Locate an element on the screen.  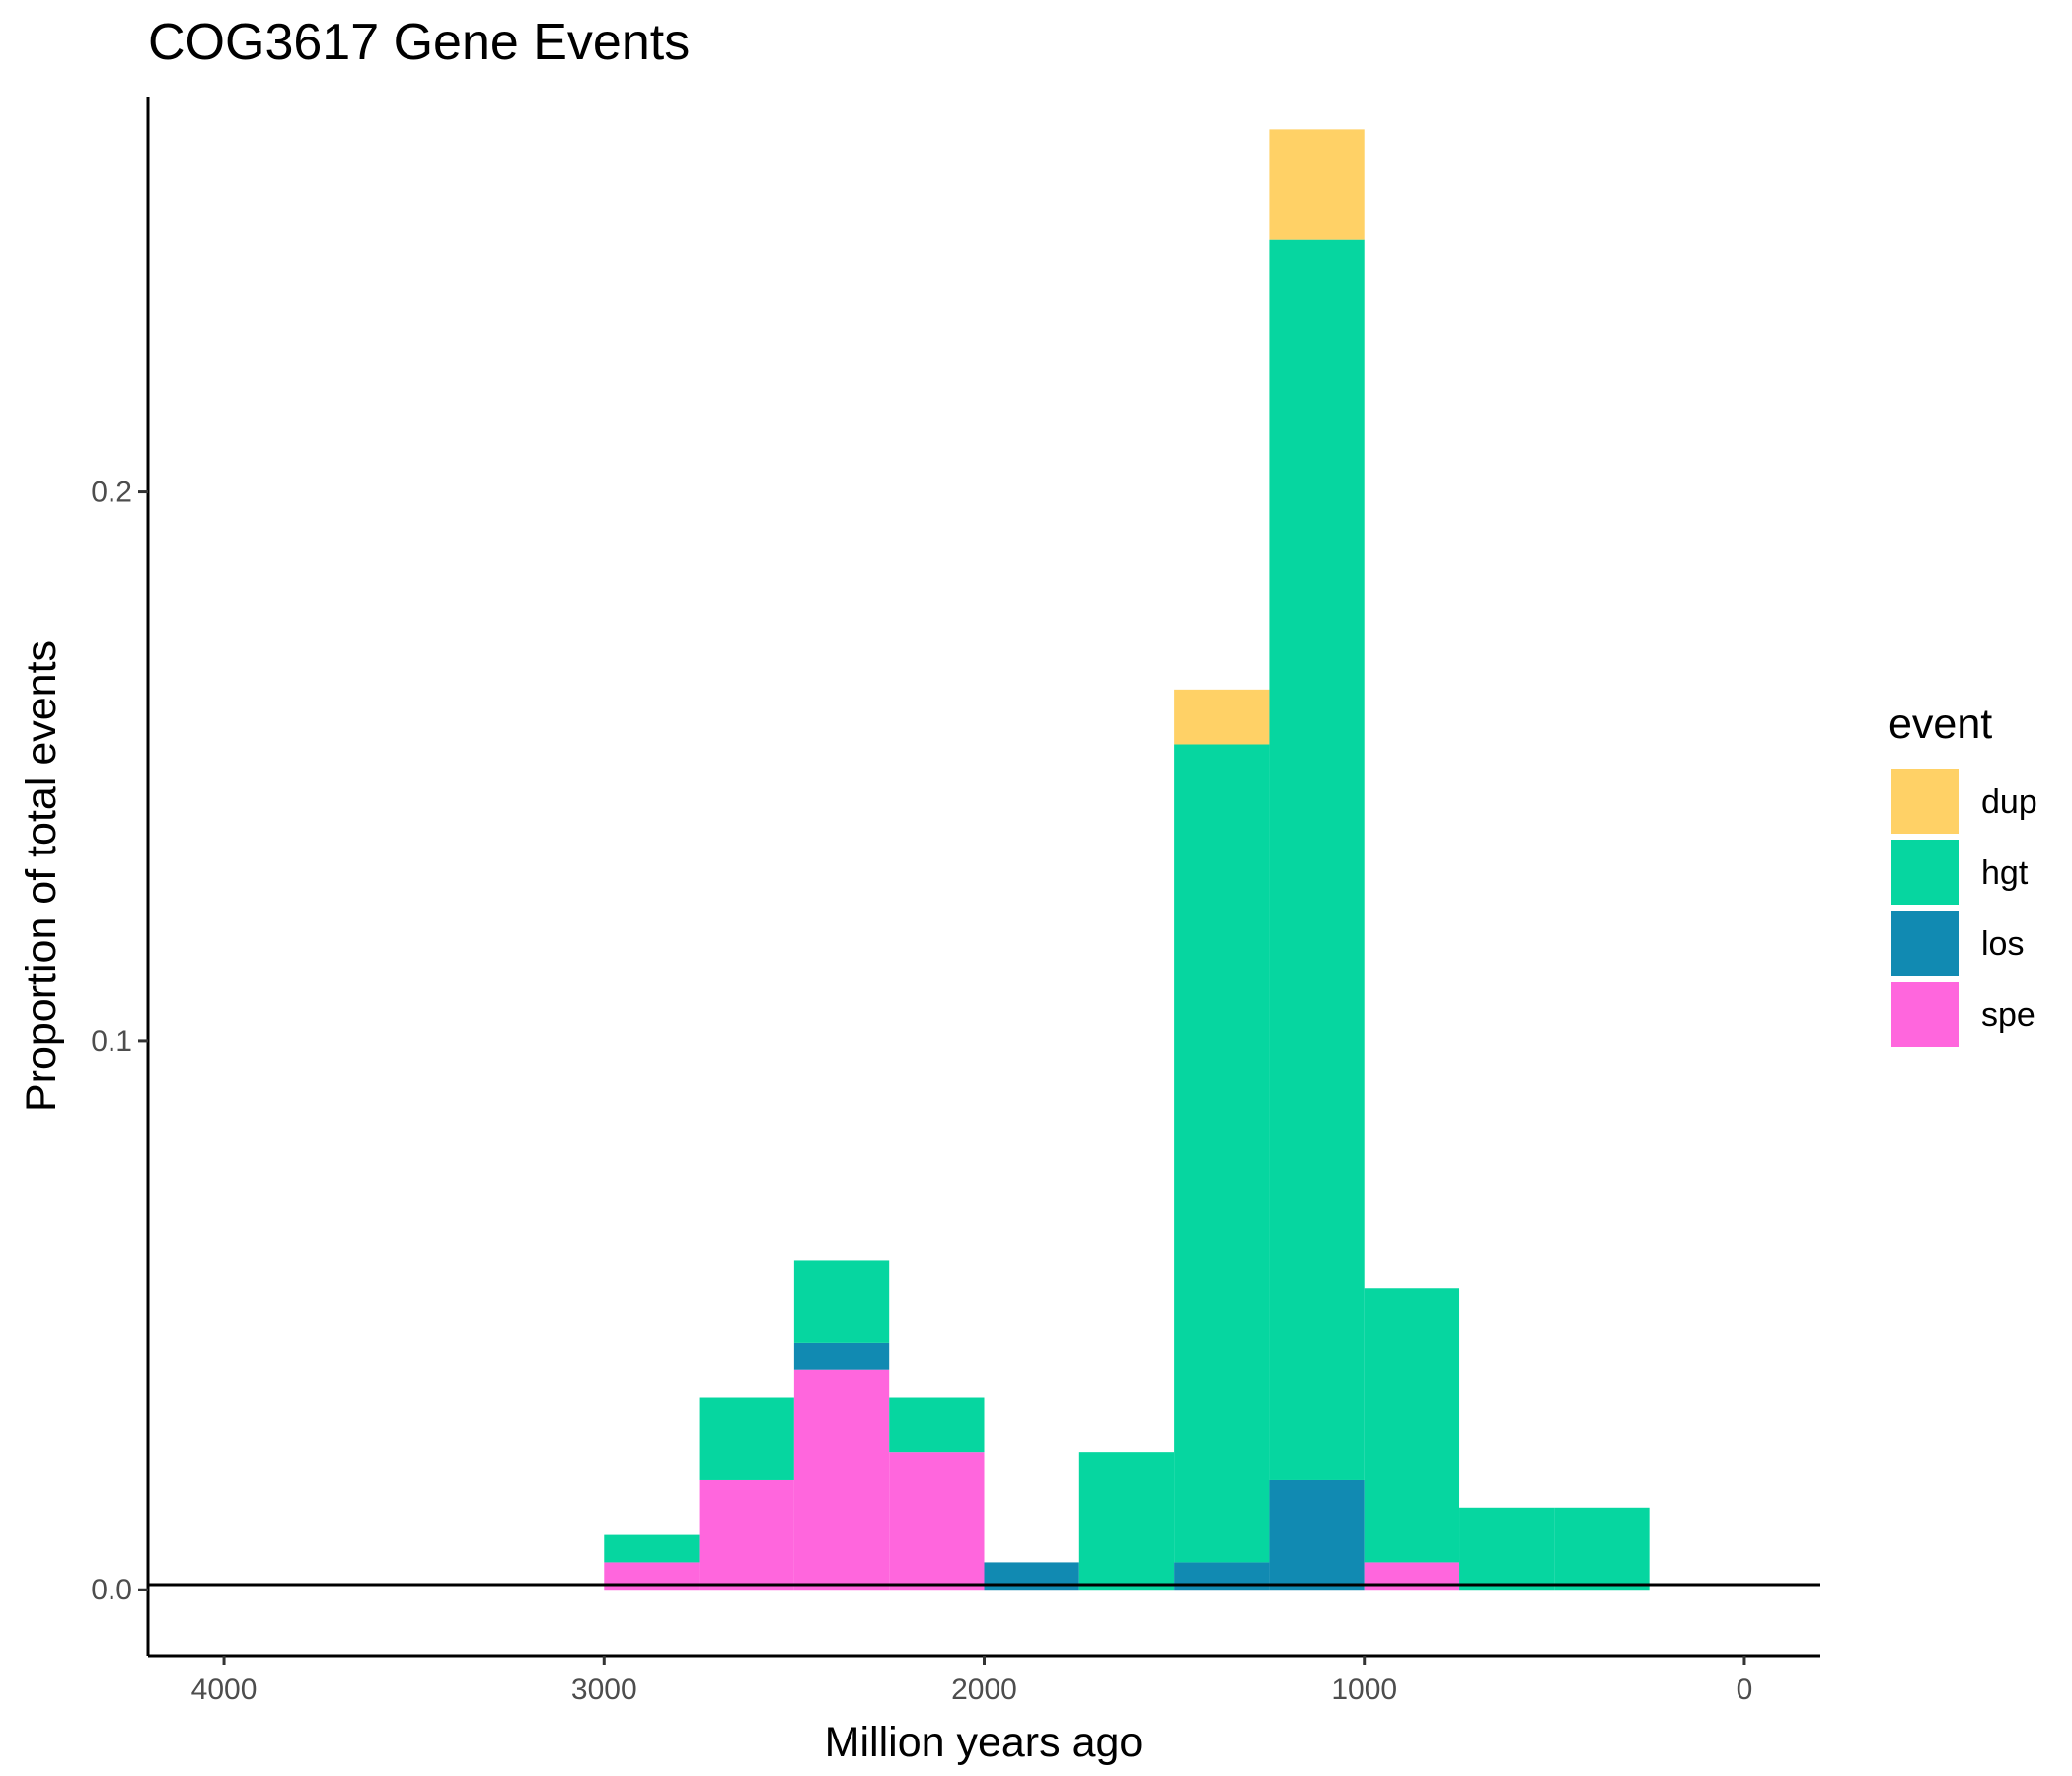
x-tick-label: 0 is located at coordinates (1745, 1690).